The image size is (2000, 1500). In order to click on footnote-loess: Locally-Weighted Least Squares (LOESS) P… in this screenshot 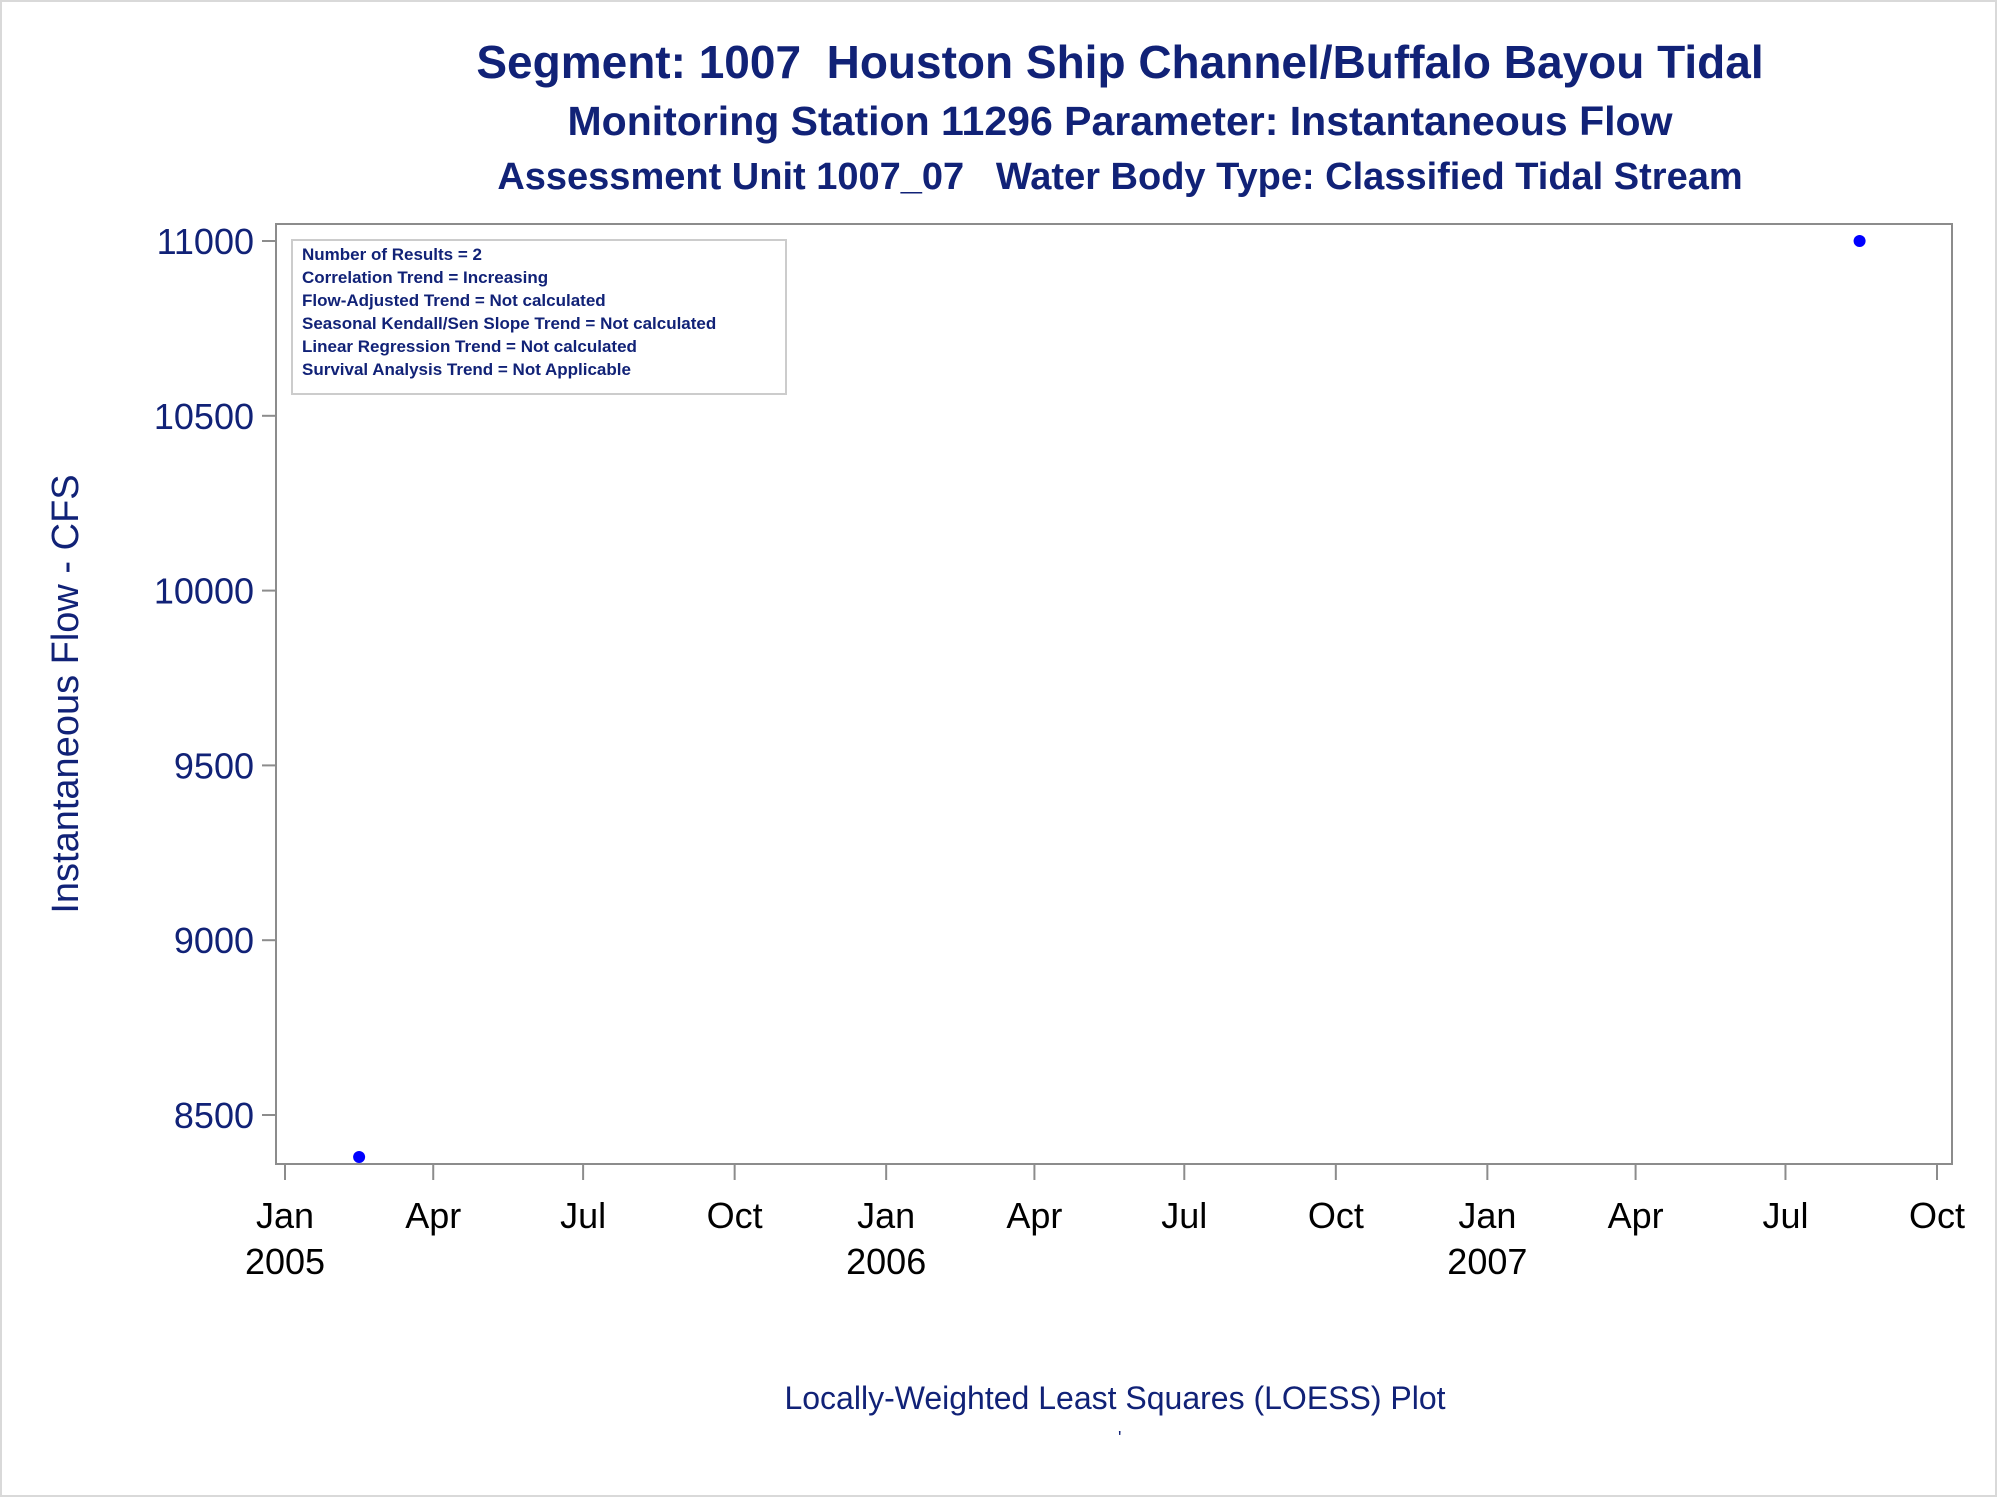, I will do `click(1115, 1398)`.